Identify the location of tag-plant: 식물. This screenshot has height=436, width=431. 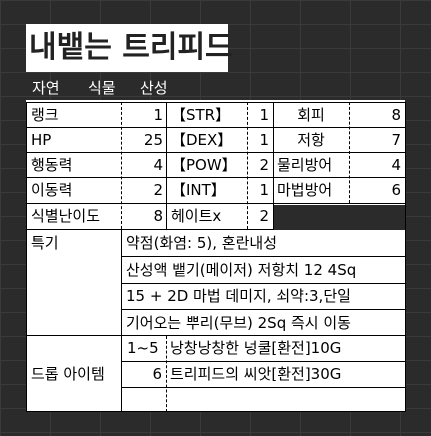
(102, 88).